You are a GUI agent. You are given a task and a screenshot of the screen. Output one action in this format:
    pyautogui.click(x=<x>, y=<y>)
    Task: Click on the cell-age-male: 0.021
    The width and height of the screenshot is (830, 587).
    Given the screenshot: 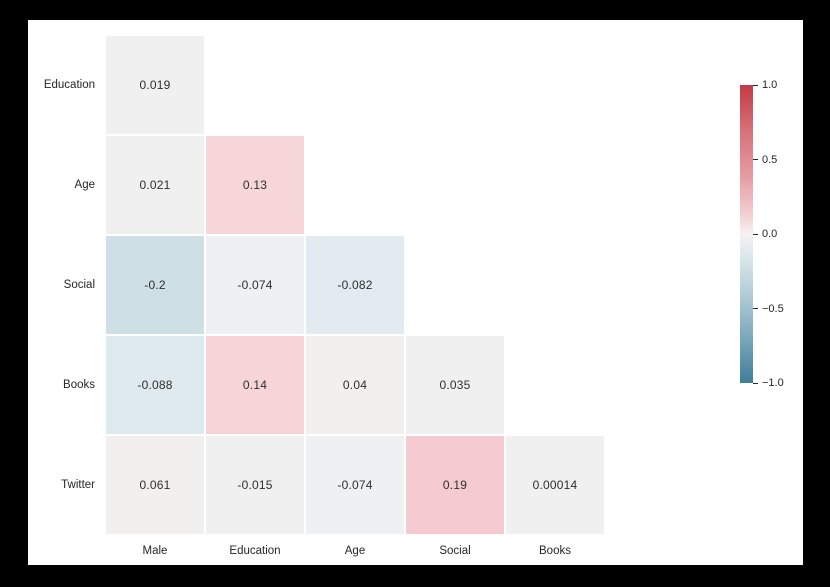 What is the action you would take?
    pyautogui.click(x=155, y=185)
    